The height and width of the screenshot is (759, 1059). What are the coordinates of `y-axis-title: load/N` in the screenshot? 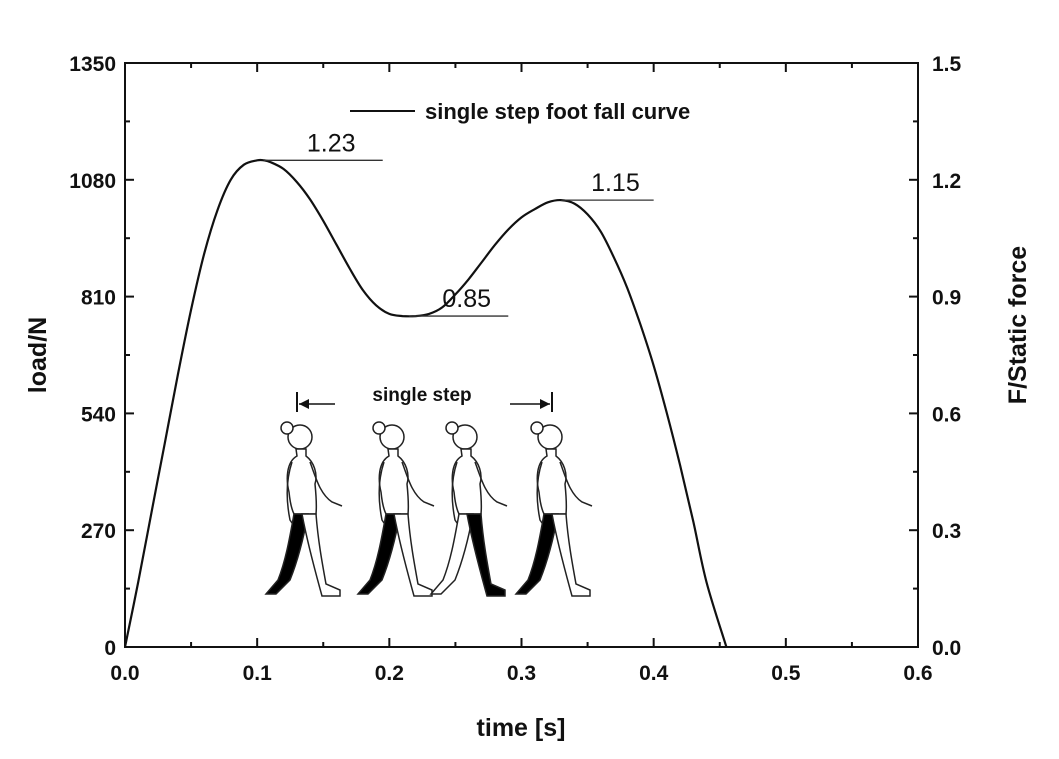 It's located at (38, 355).